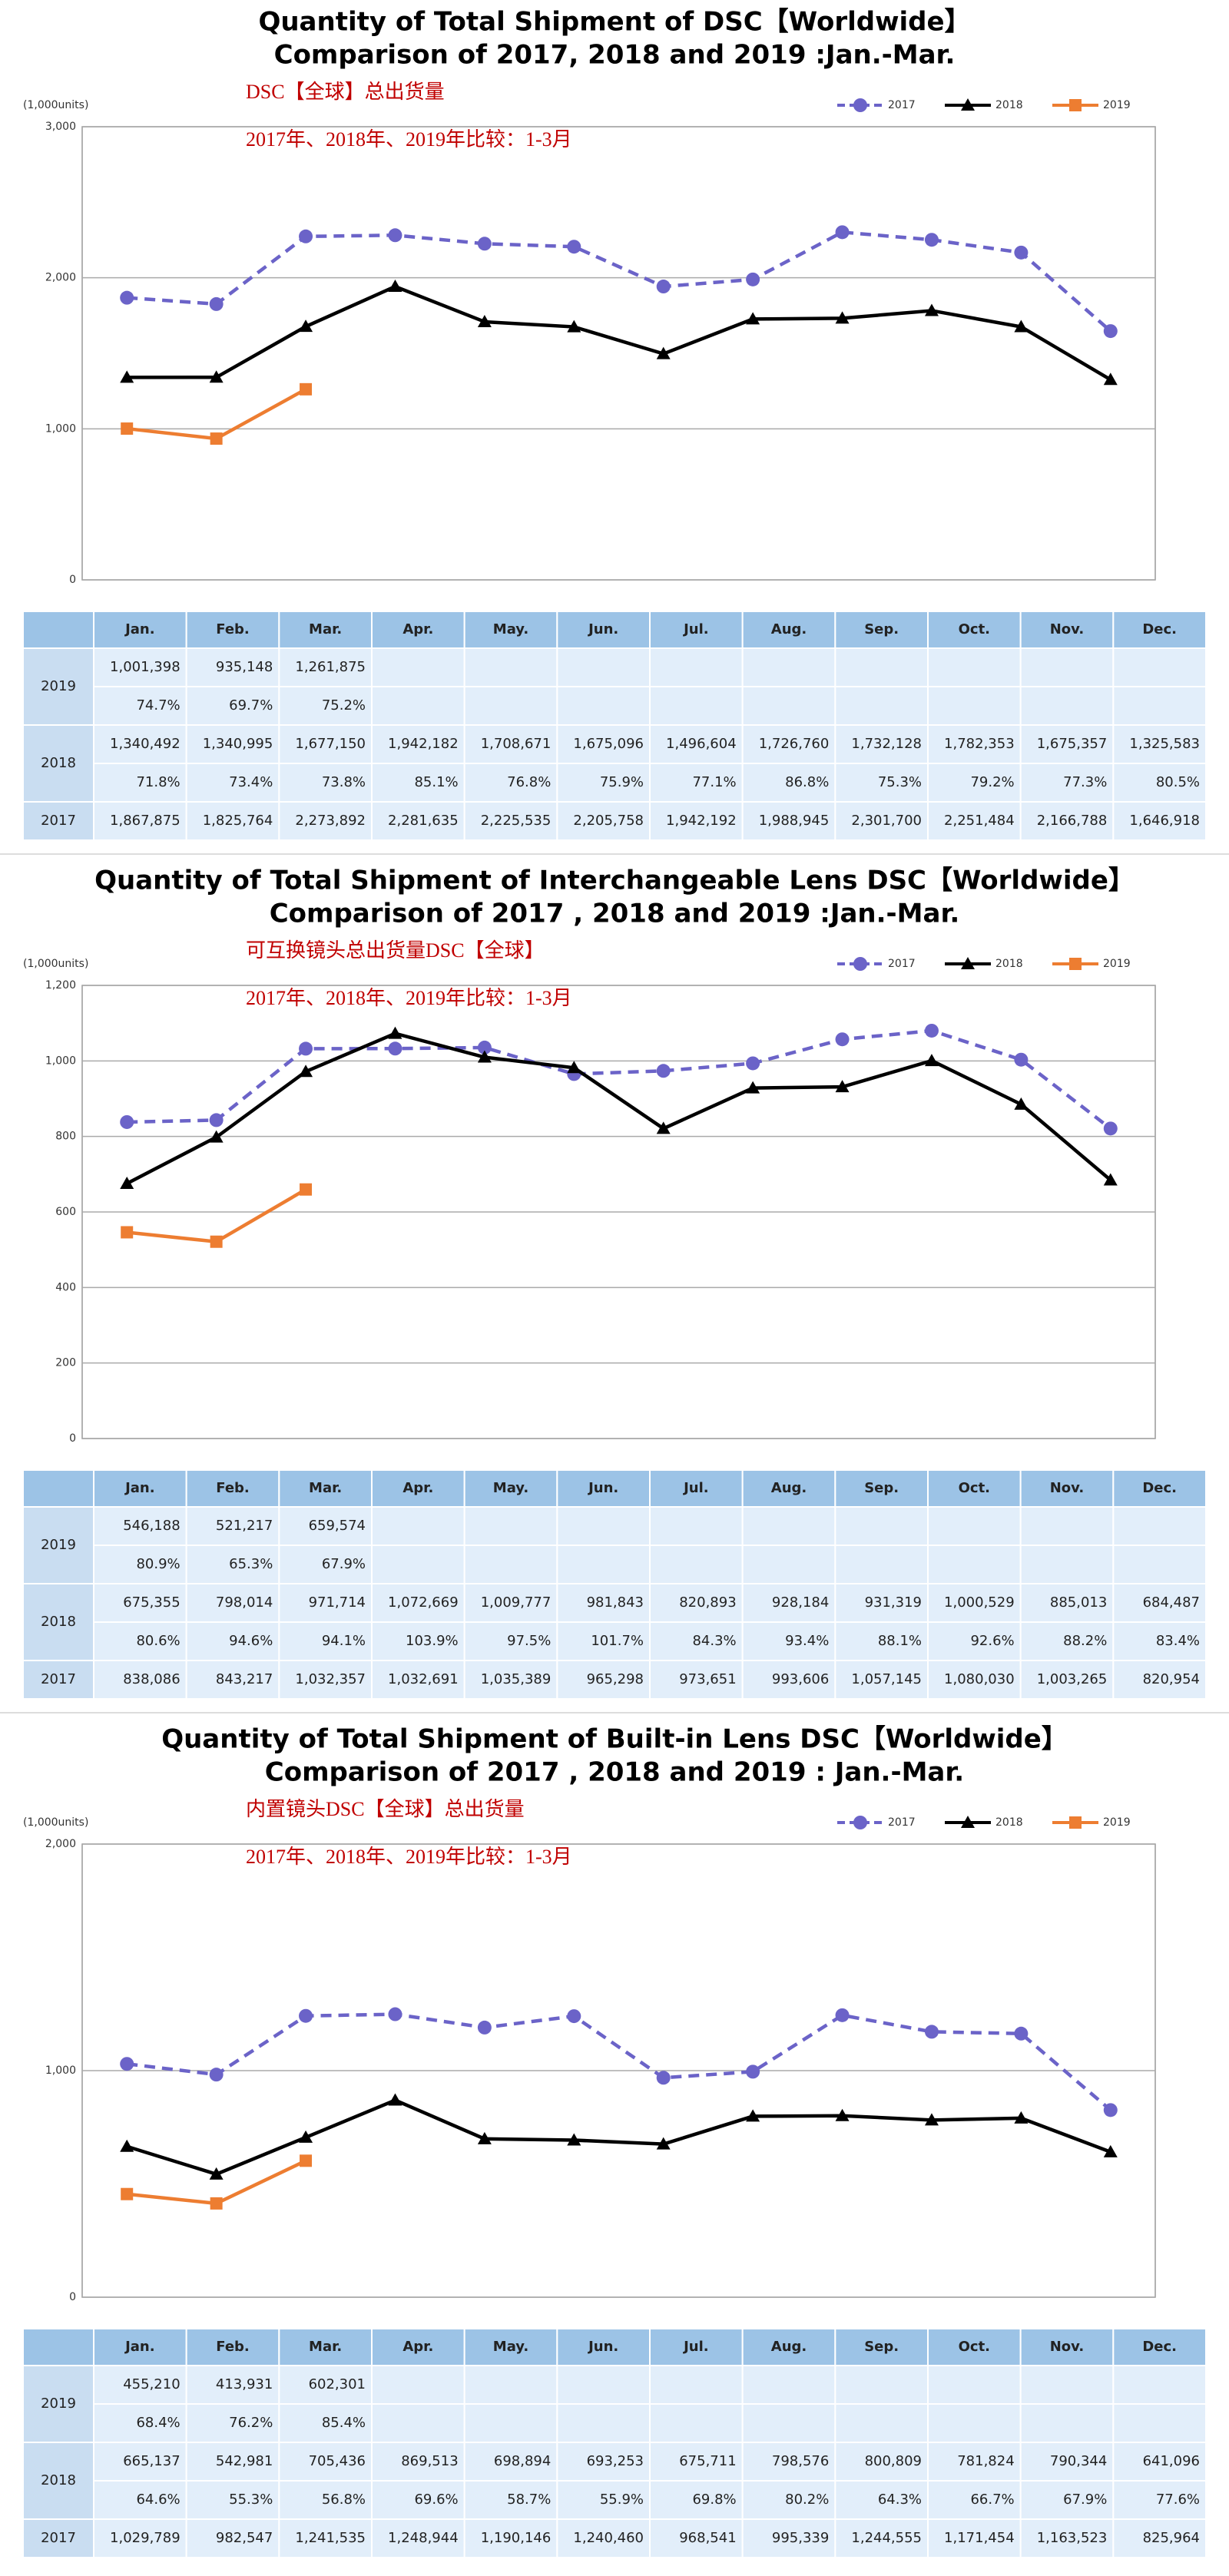  I want to click on table-value: 67.9%, so click(344, 1564).